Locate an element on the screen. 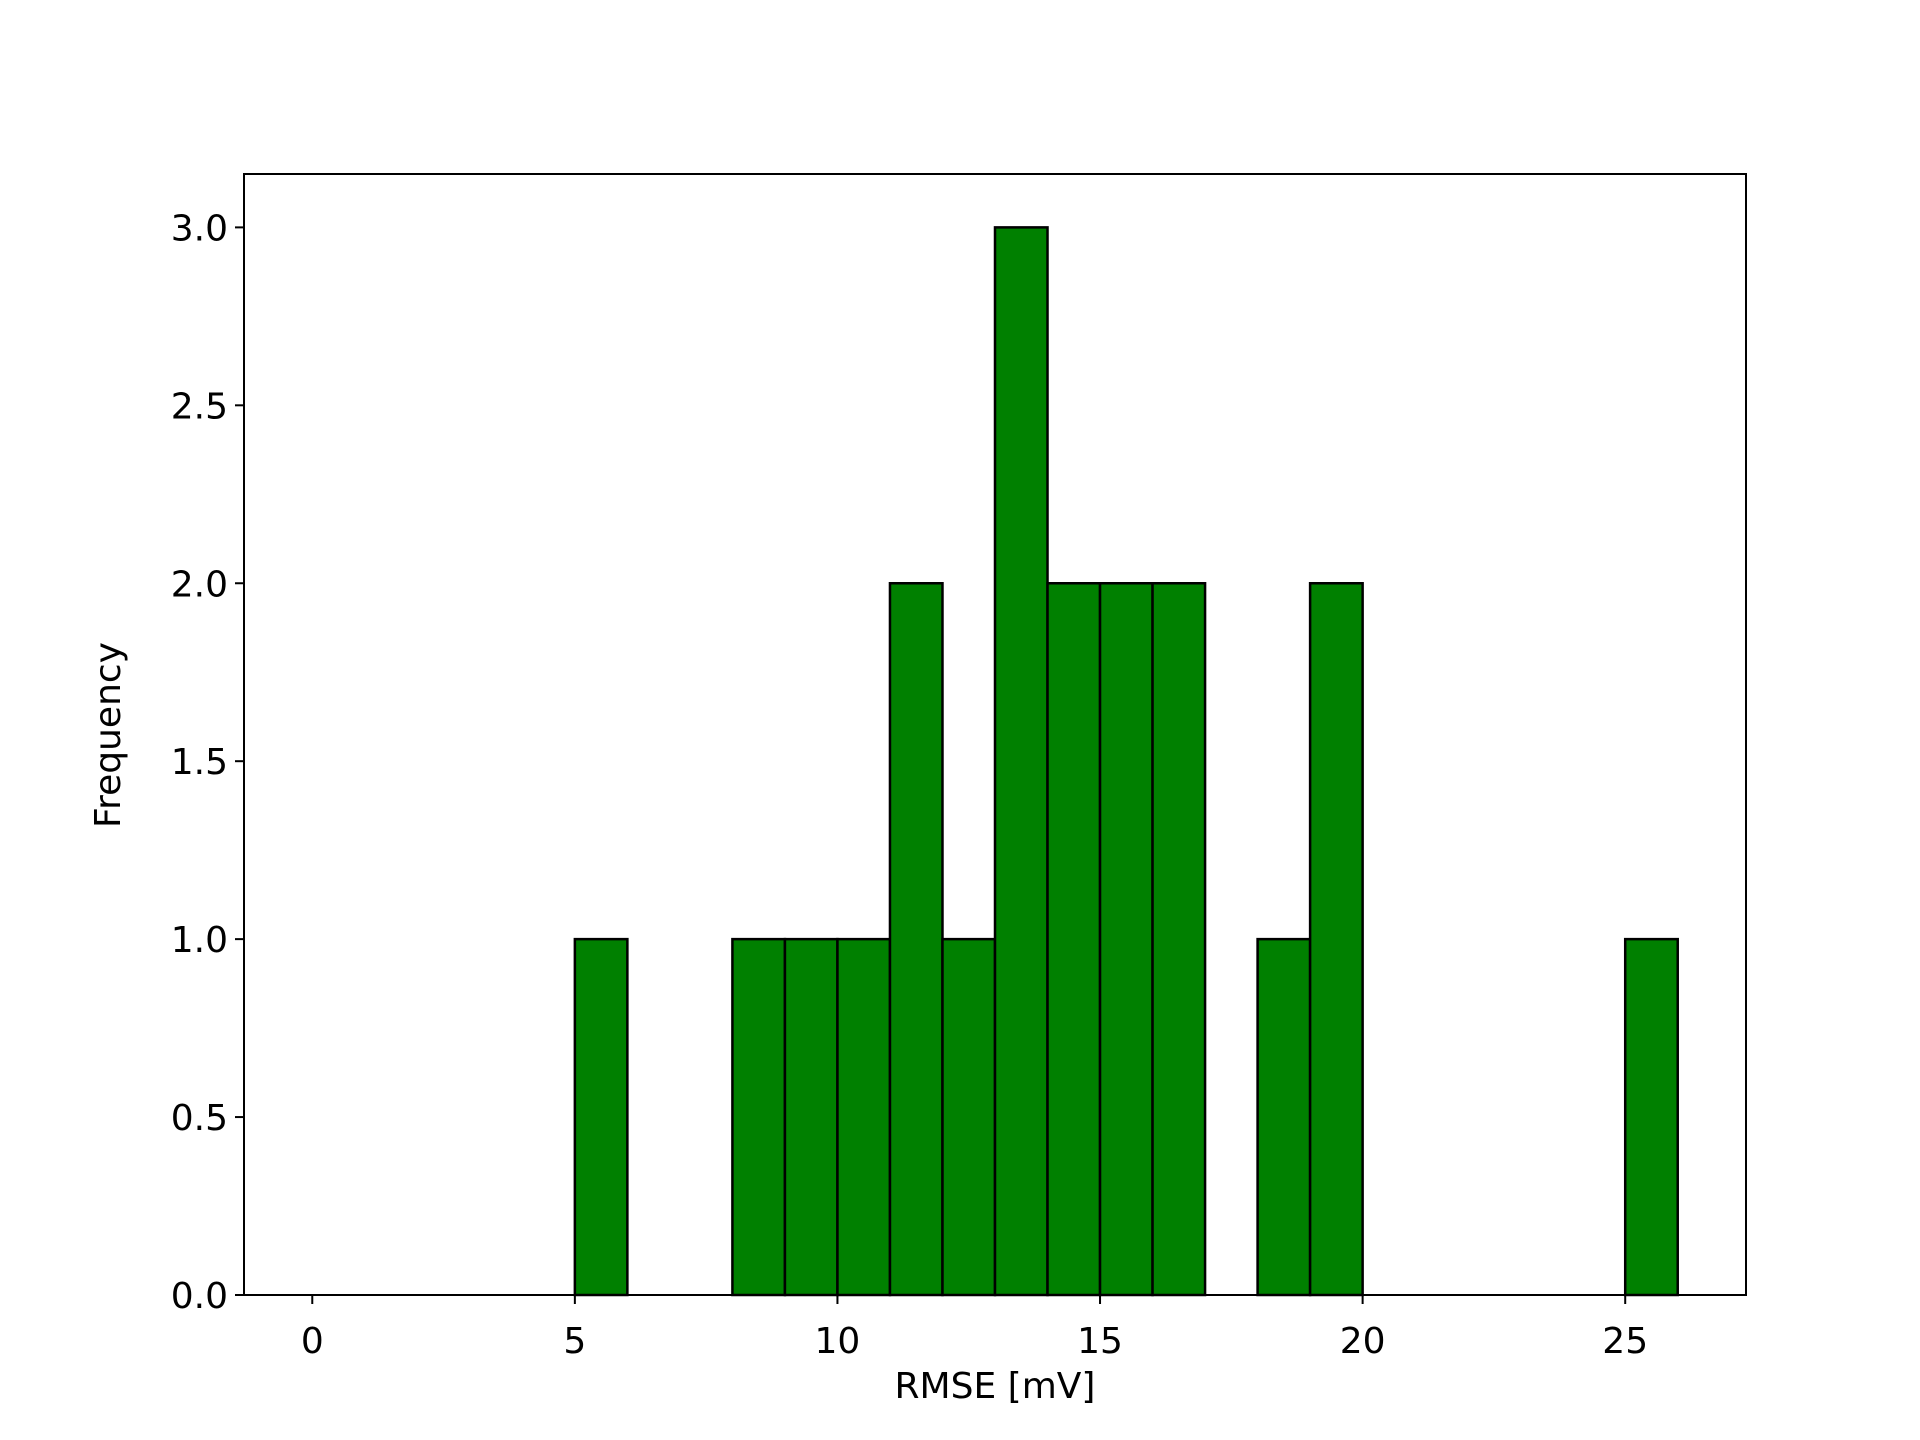  y-tick-label: 0.0 is located at coordinates (199, 1296).